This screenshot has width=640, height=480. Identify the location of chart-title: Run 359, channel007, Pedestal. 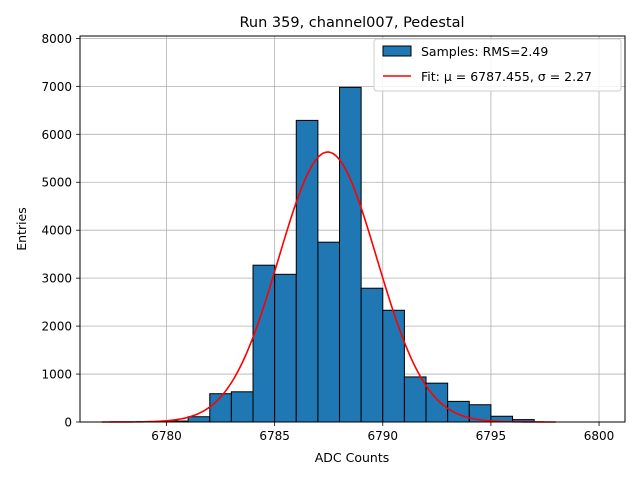
(351, 23).